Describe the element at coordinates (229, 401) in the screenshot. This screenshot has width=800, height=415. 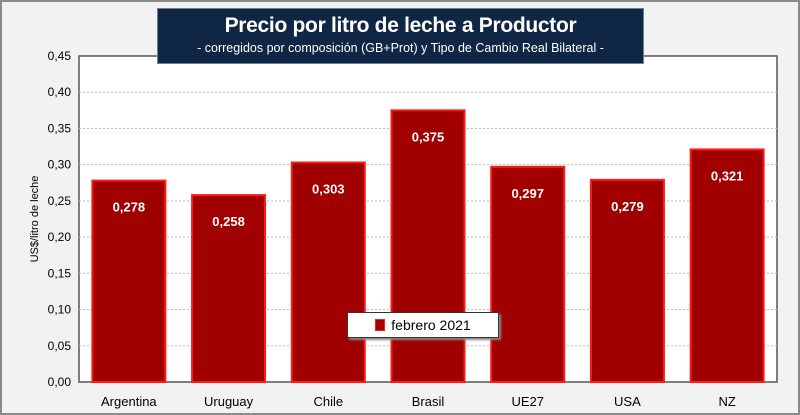
I see `x-tick-label: Uruguay` at that location.